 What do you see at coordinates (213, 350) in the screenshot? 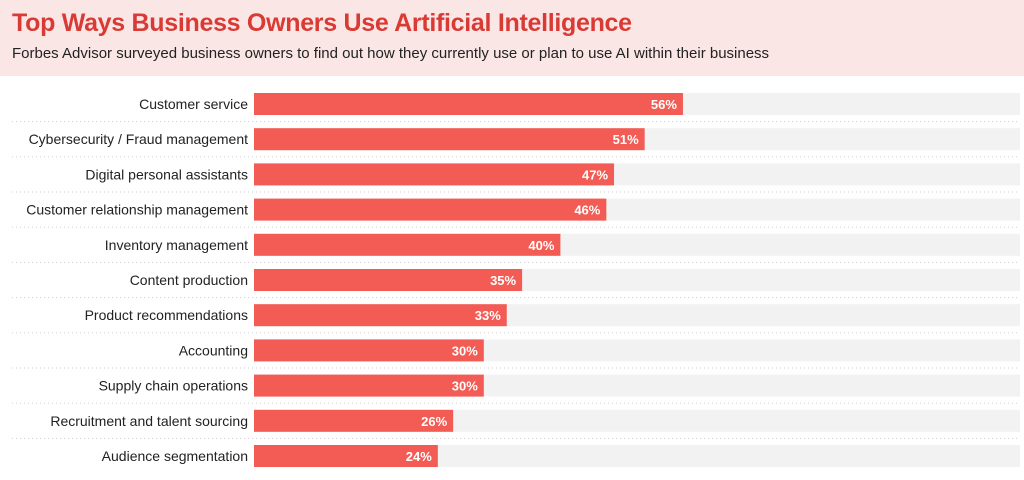
I see `category-label: Accounting` at bounding box center [213, 350].